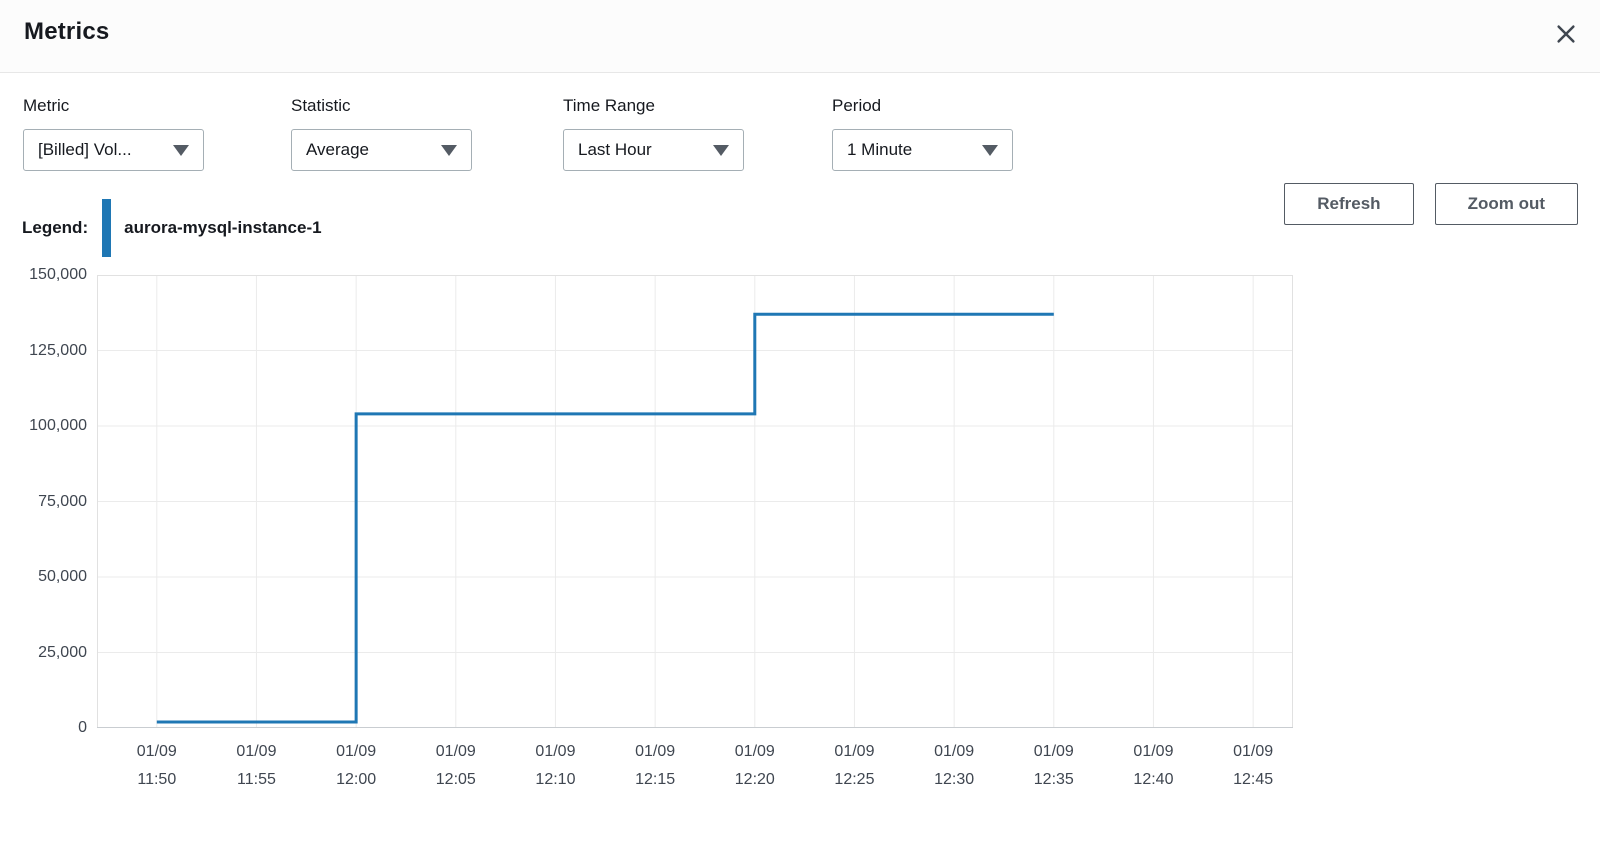 Image resolution: width=1600 pixels, height=852 pixels. What do you see at coordinates (1153, 765) in the screenshot?
I see `x-axis-tick-label: 01/09 12:40` at bounding box center [1153, 765].